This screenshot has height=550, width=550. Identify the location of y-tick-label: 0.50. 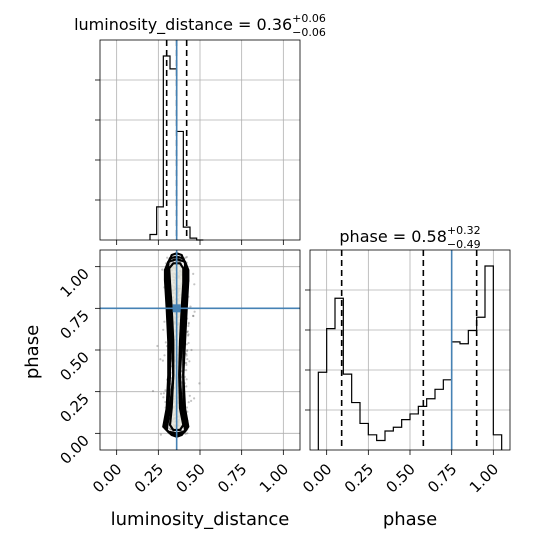
(74, 366).